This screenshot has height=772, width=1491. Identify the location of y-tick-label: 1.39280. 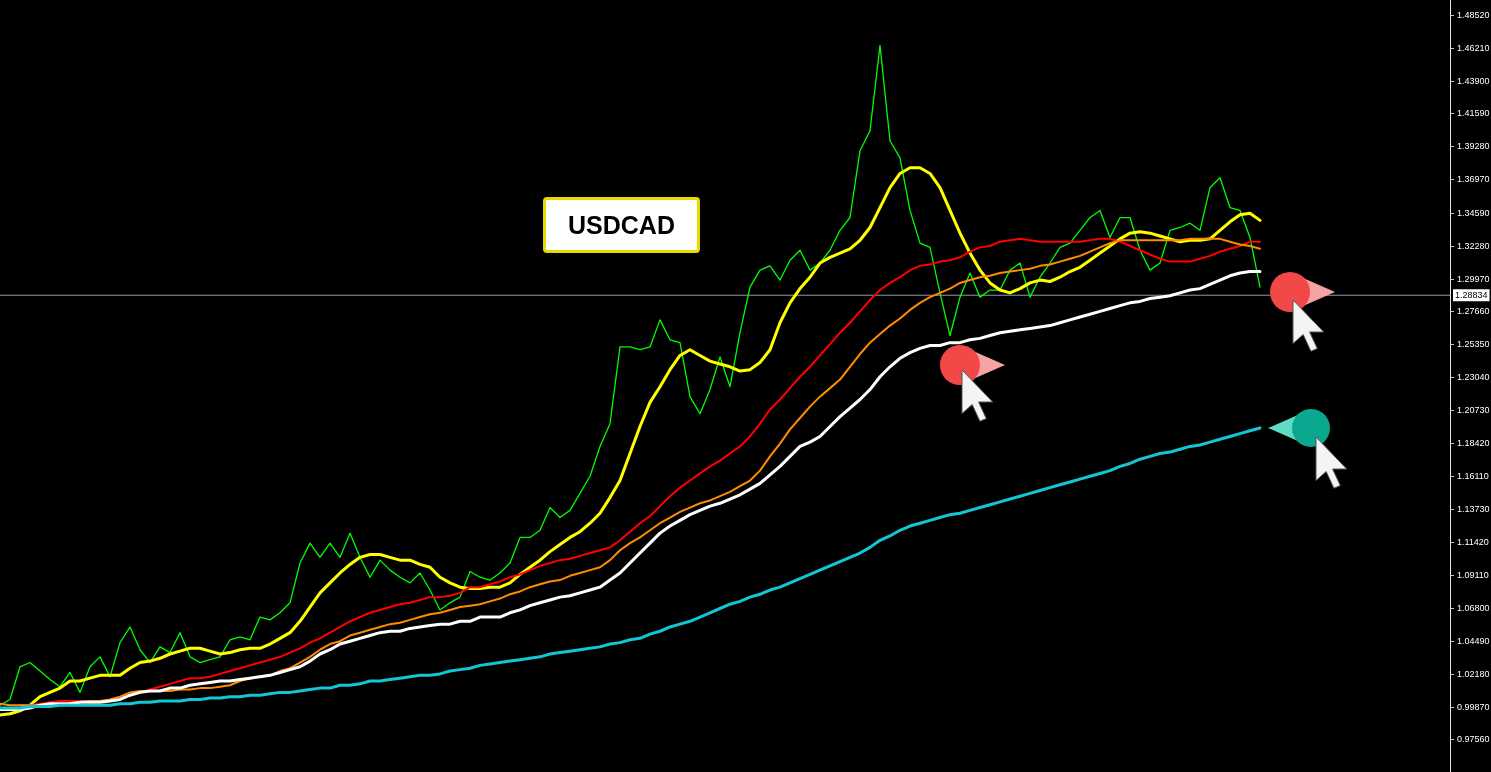
(1473, 146).